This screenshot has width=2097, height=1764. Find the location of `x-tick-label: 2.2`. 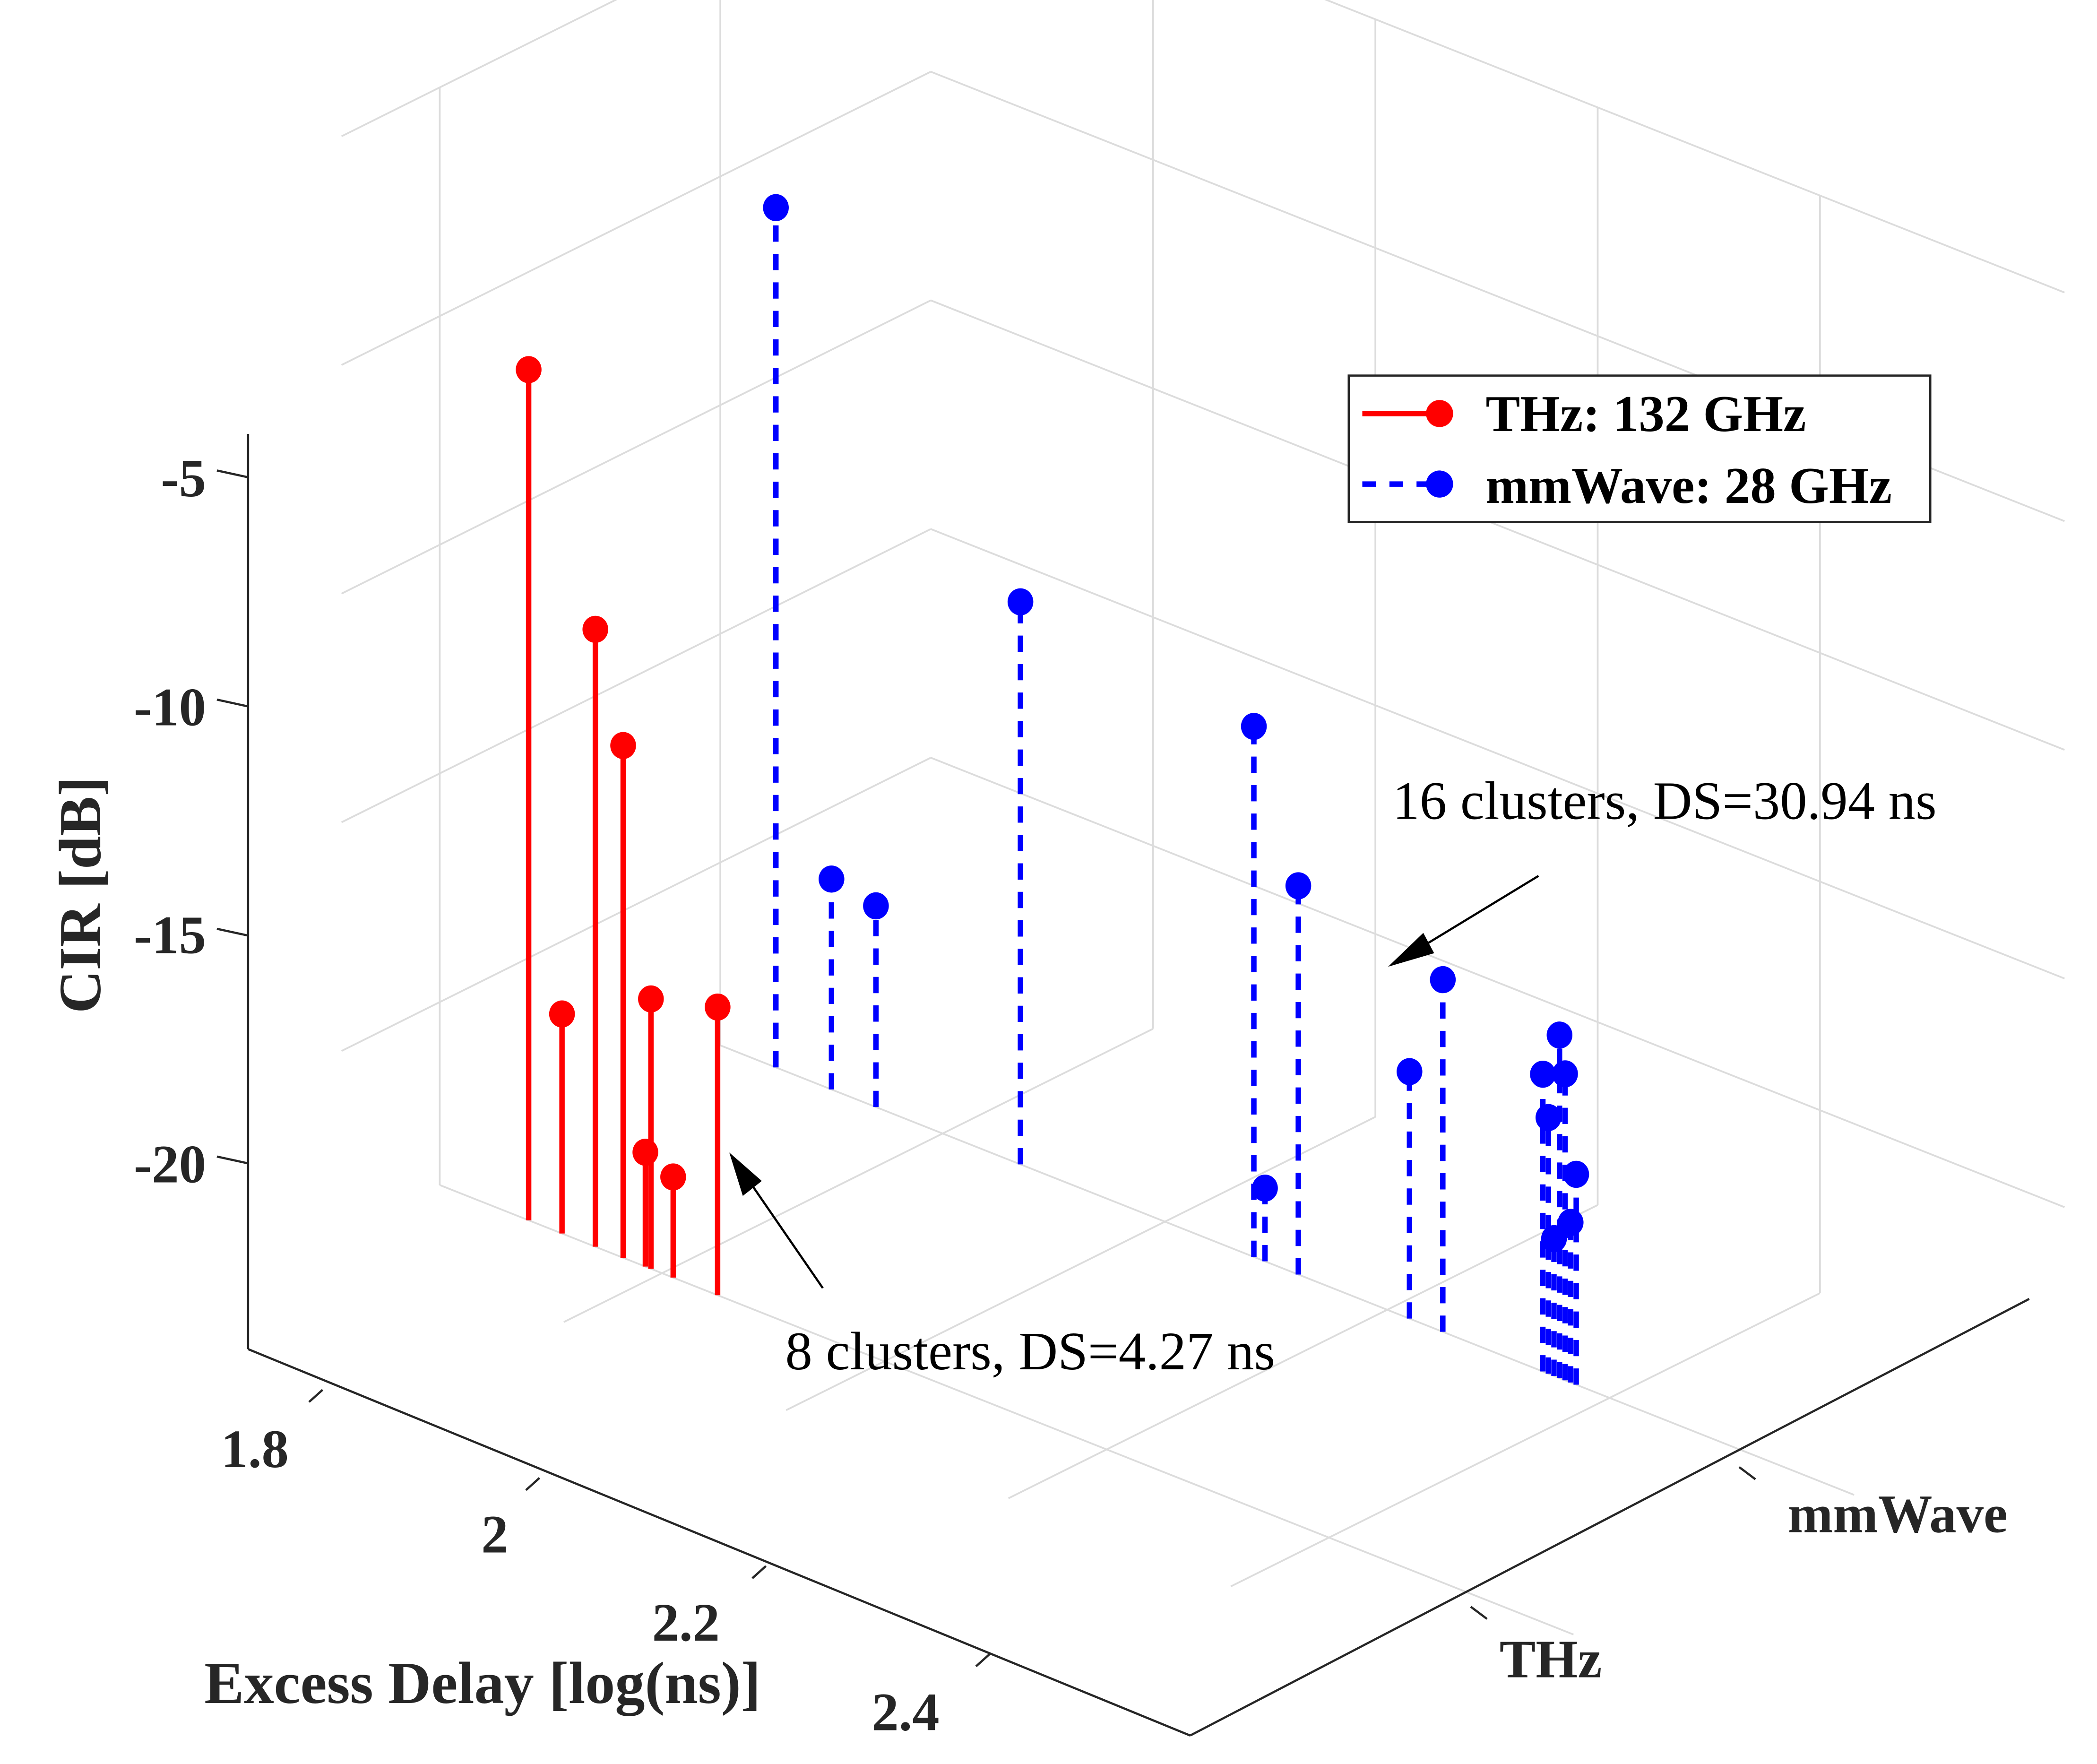

x-tick-label: 2.2 is located at coordinates (686, 1622).